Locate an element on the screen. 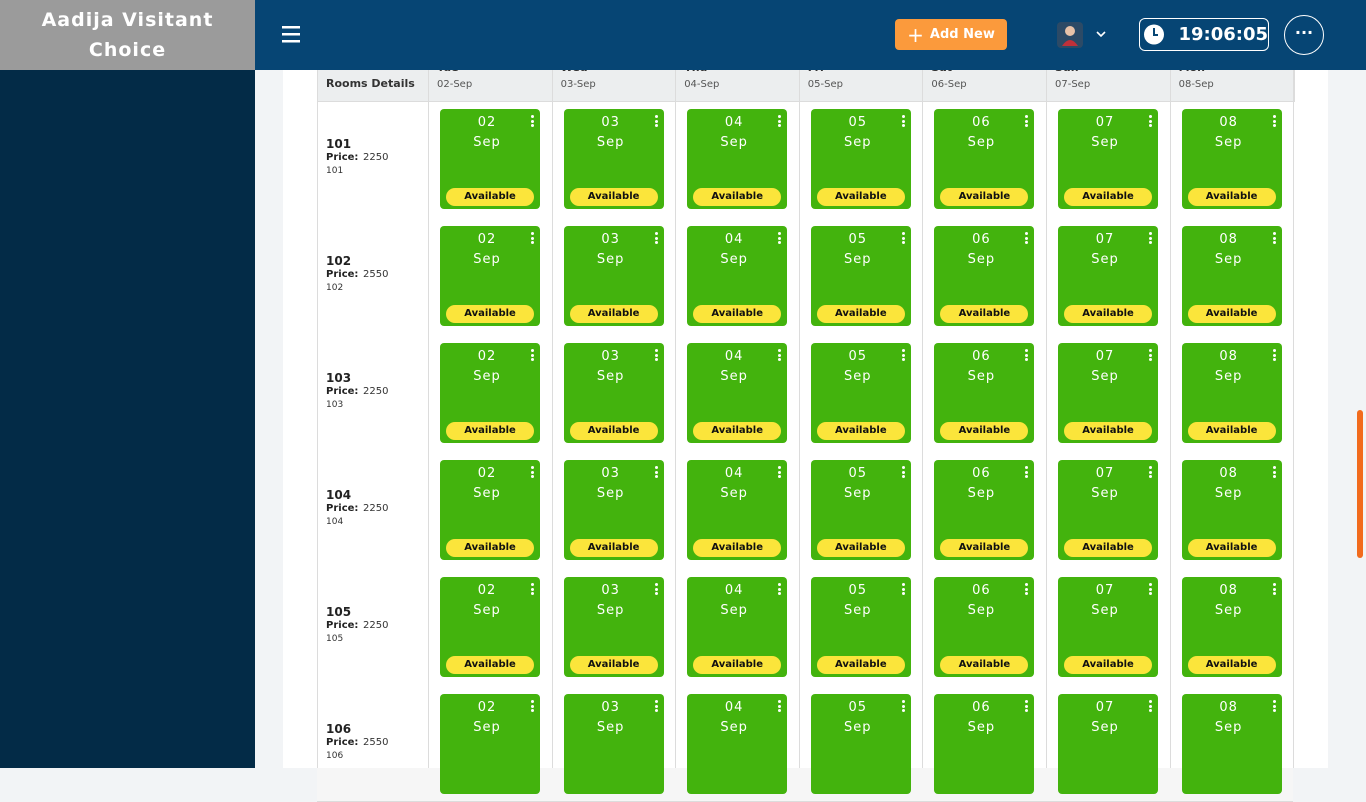 The height and width of the screenshot is (802, 1366). room-code: 106 is located at coordinates (335, 756).